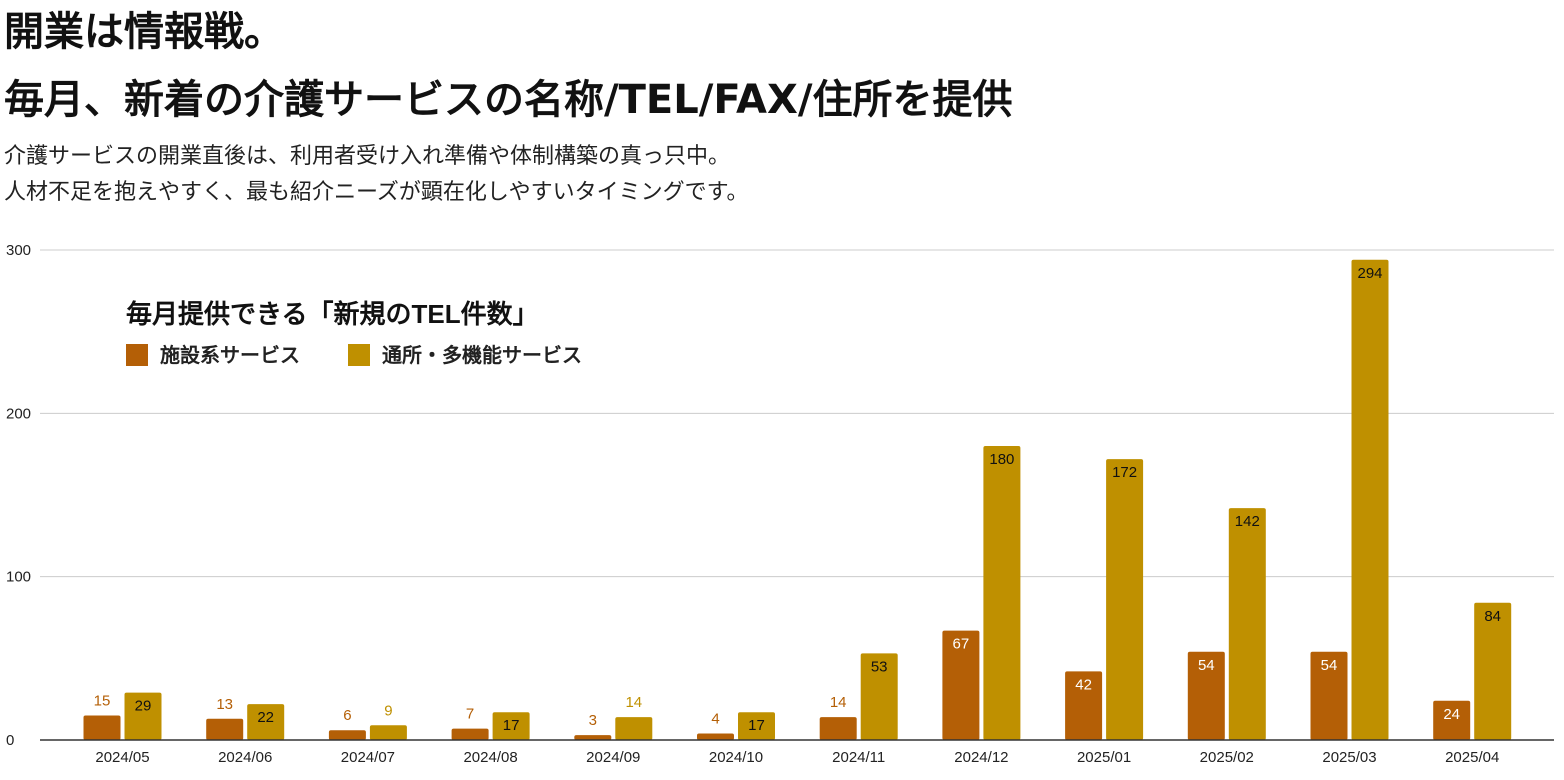 This screenshot has width=1564, height=780. What do you see at coordinates (1124, 472) in the screenshot?
I see `data-label-series-2: 172` at bounding box center [1124, 472].